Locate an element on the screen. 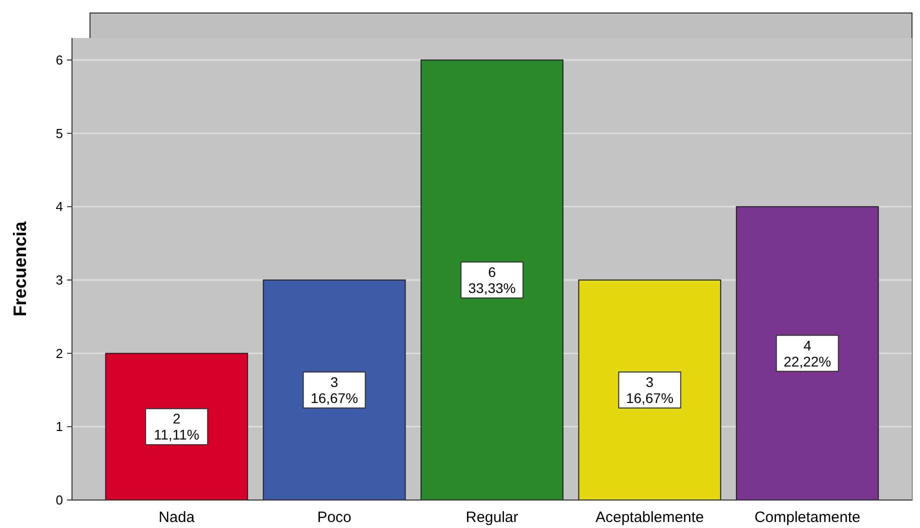 The height and width of the screenshot is (528, 920). y-tick-label: 0 is located at coordinates (59, 500).